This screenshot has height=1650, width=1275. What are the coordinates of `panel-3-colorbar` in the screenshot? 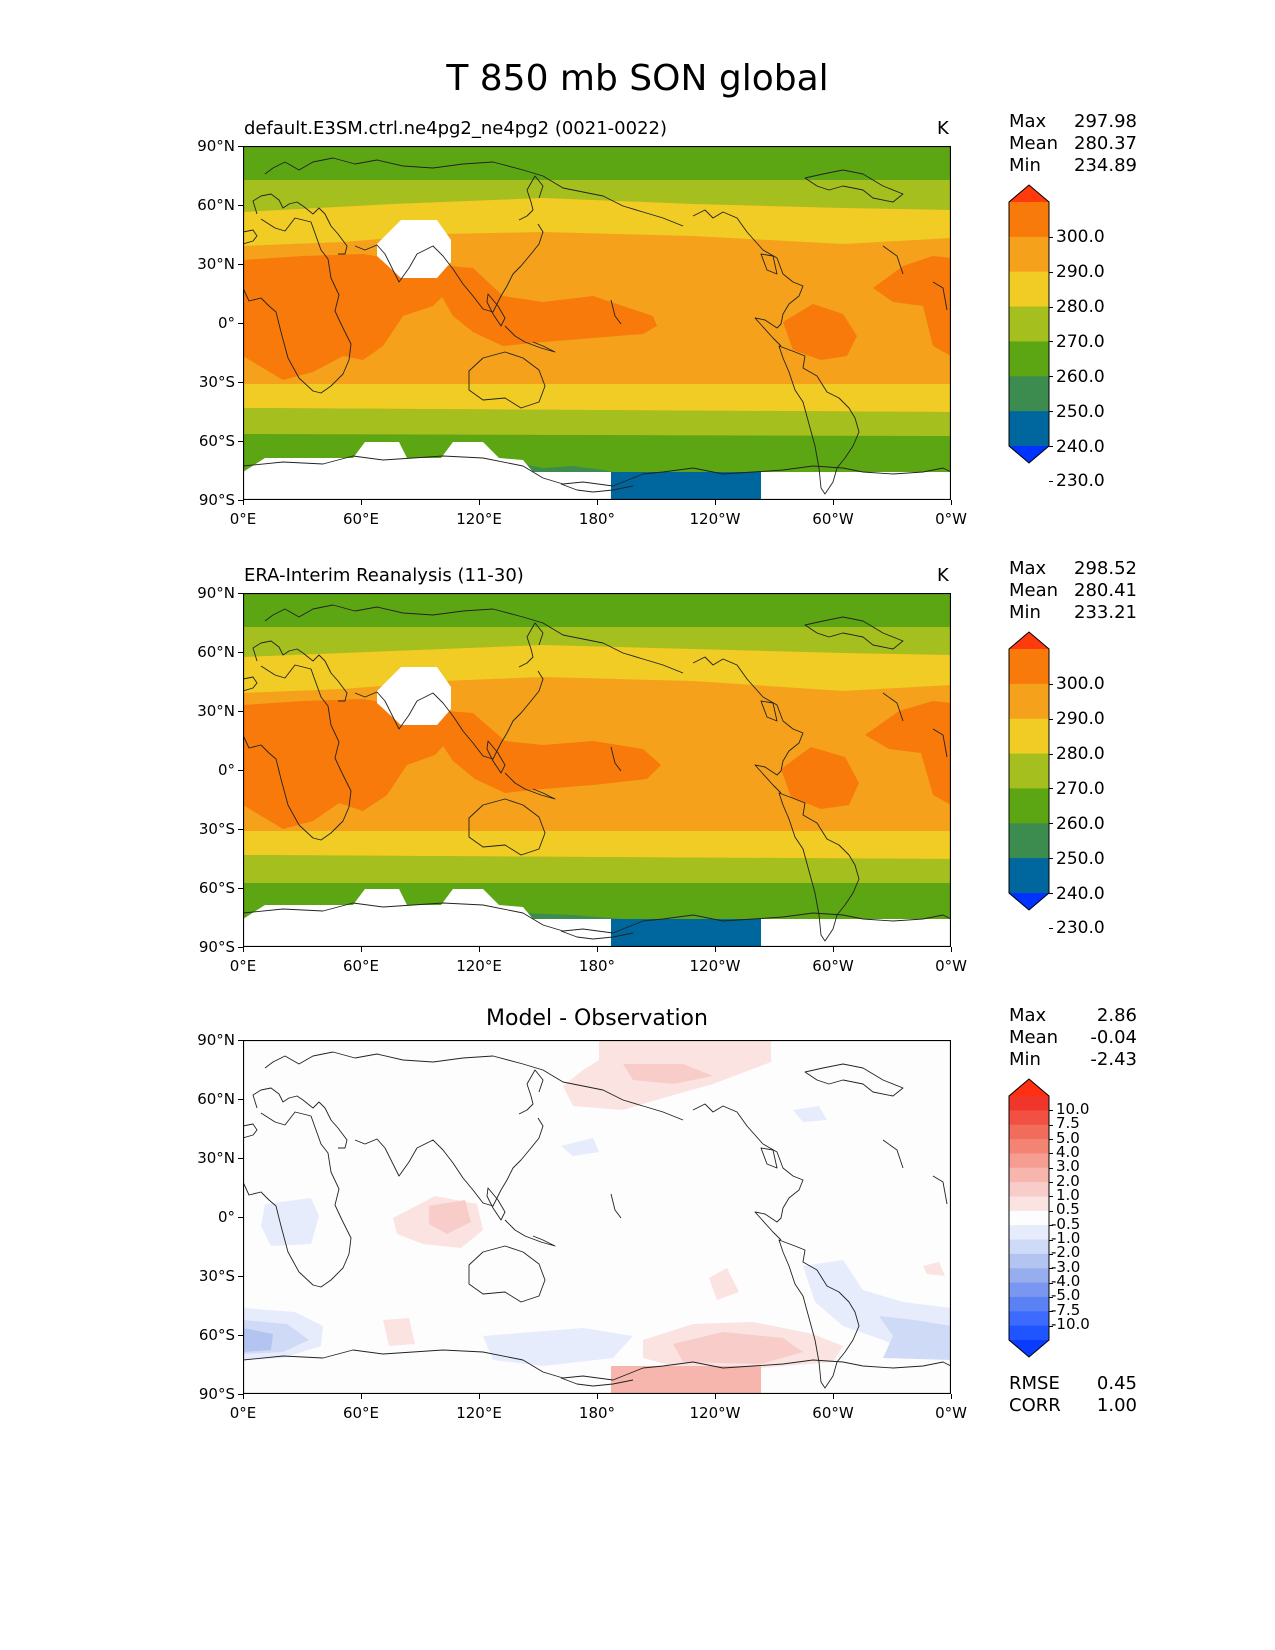 It's located at (1029, 1218).